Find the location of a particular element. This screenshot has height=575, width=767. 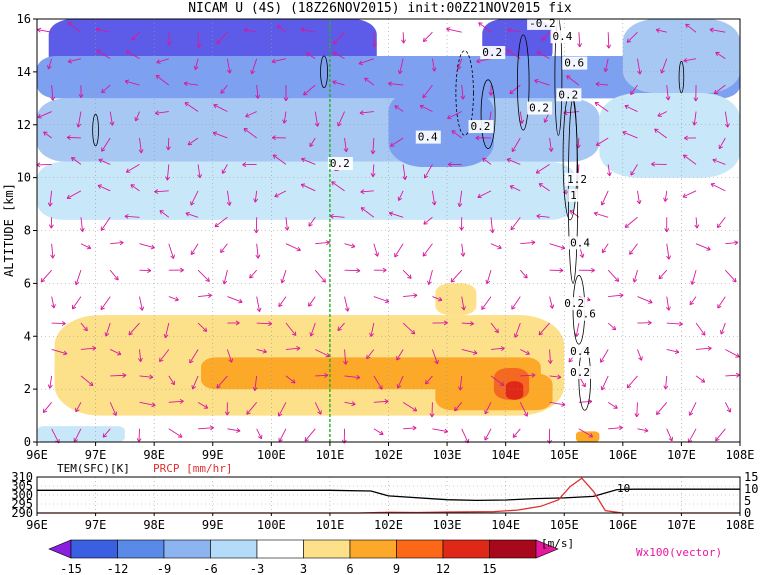

temperature-tick-label: 300 is located at coordinates (22, 495).